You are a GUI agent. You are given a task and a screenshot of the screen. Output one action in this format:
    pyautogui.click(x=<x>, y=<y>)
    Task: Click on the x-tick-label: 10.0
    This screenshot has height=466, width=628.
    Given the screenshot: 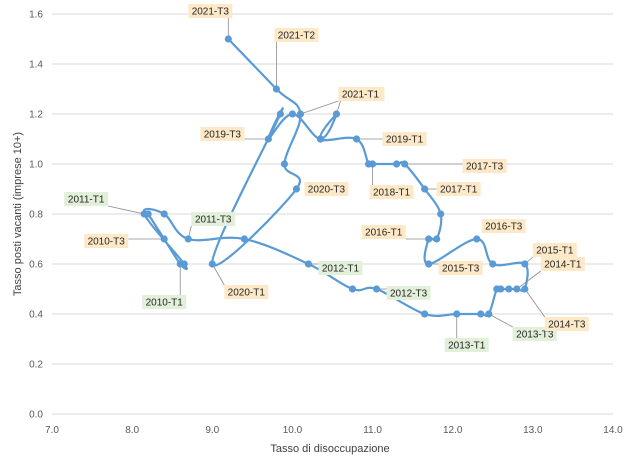 What is the action you would take?
    pyautogui.click(x=293, y=430)
    